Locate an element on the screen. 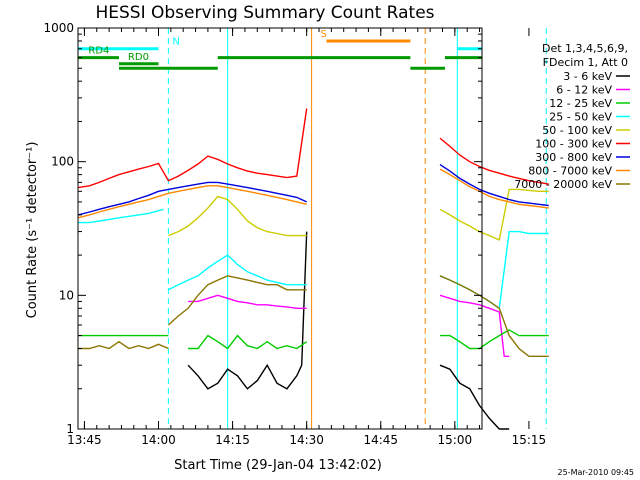 This screenshot has height=480, width=640. y-tick-label-3: 1000 is located at coordinates (58, 28).